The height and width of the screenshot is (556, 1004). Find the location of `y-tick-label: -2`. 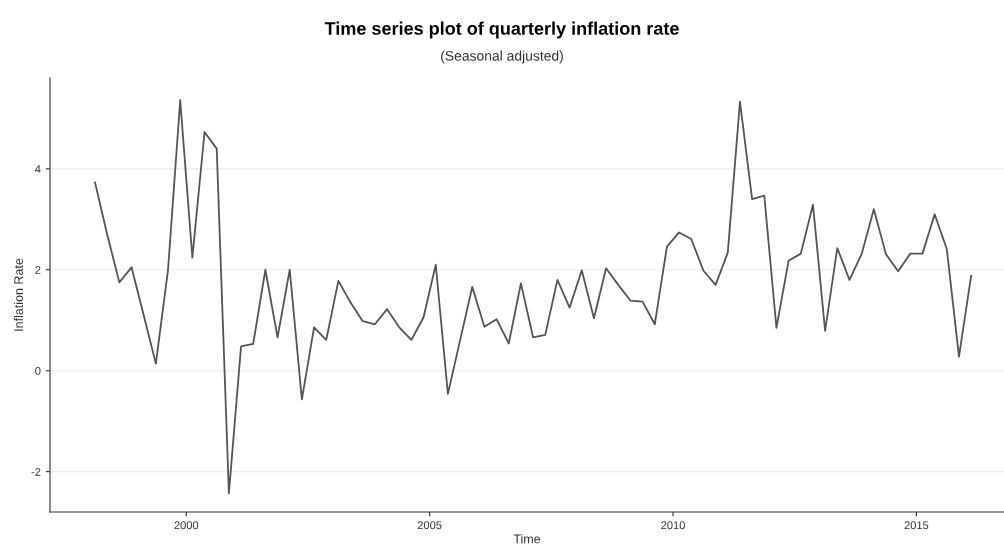

y-tick-label: -2 is located at coordinates (36, 471).